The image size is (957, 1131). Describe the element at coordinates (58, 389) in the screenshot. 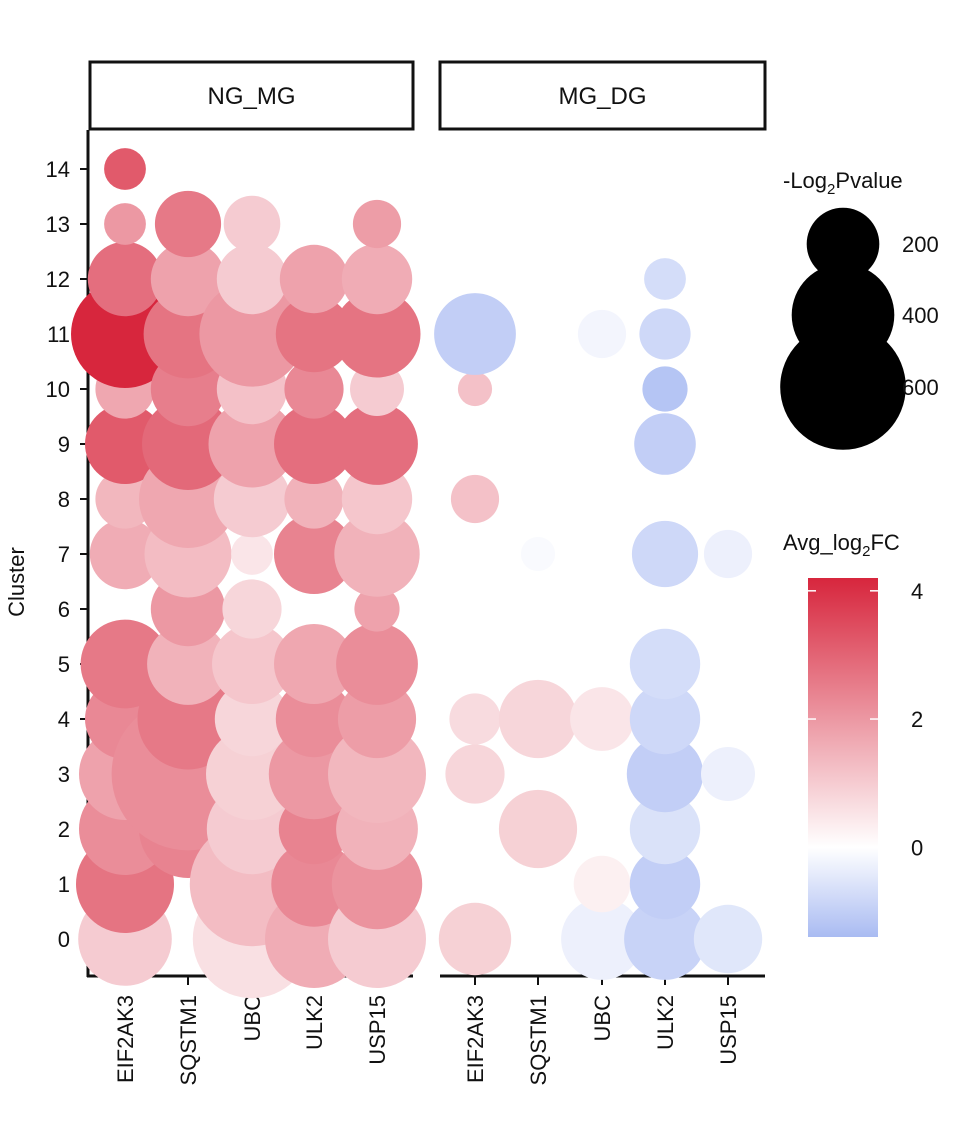

I see `y-tick-label: 10` at that location.